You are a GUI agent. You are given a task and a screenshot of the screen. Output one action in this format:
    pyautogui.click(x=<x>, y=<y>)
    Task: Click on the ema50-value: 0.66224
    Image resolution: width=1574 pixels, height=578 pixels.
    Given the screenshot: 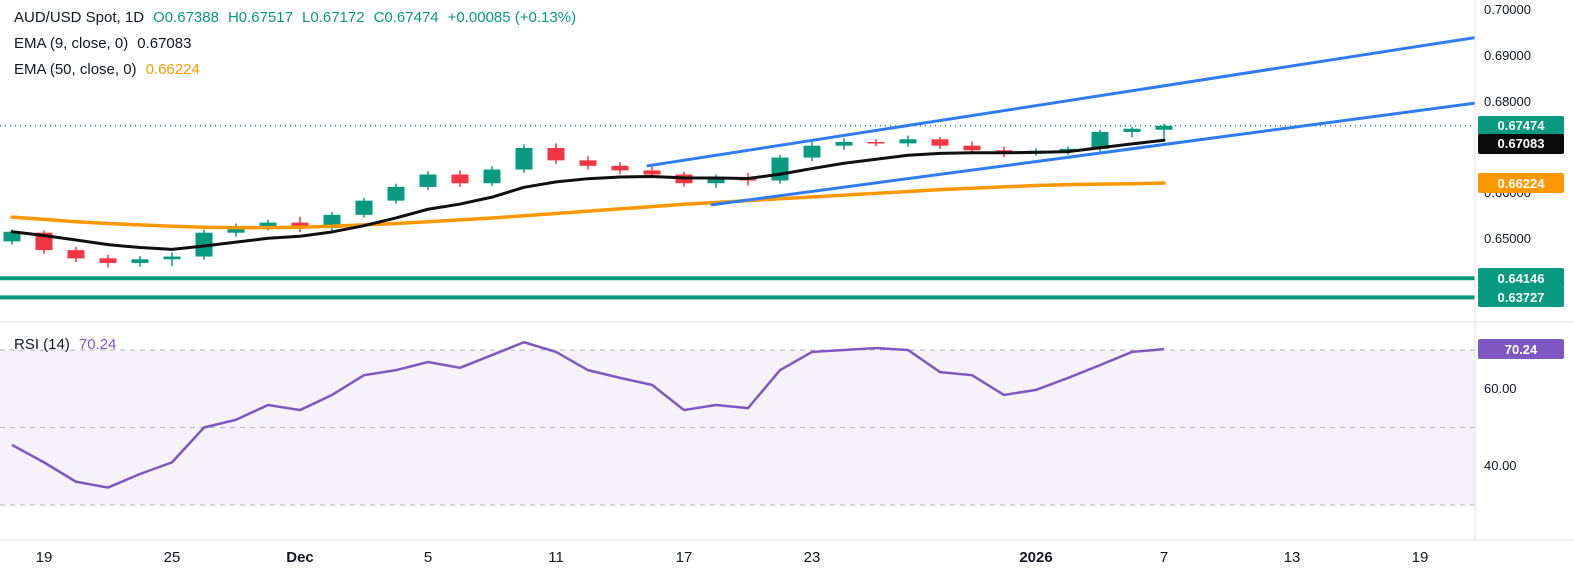 What is the action you would take?
    pyautogui.click(x=172, y=69)
    